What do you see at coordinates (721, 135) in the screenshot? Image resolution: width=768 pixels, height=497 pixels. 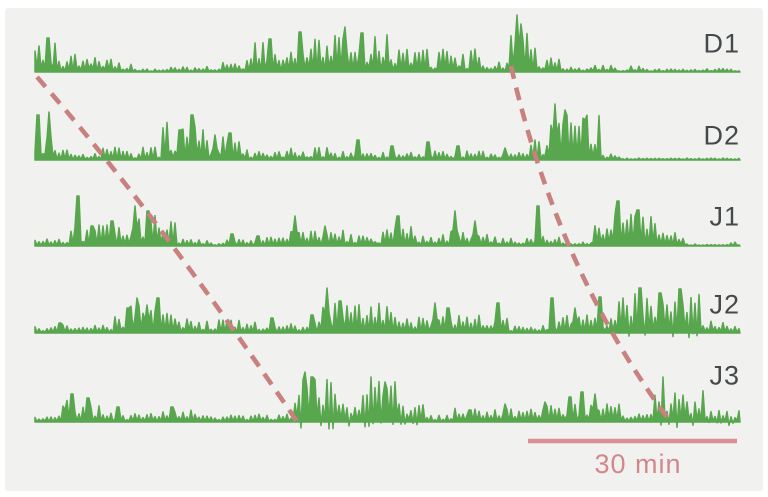 I see `trace-label-d2: D2` at bounding box center [721, 135].